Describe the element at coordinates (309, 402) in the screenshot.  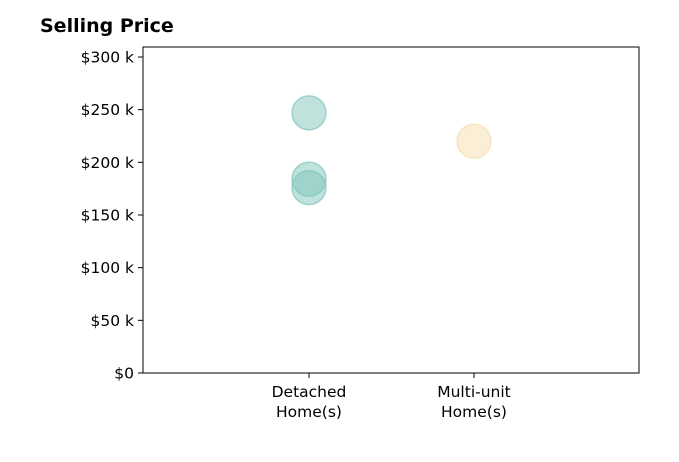
I see `x-tick-label: Detached Home(s)` at that location.